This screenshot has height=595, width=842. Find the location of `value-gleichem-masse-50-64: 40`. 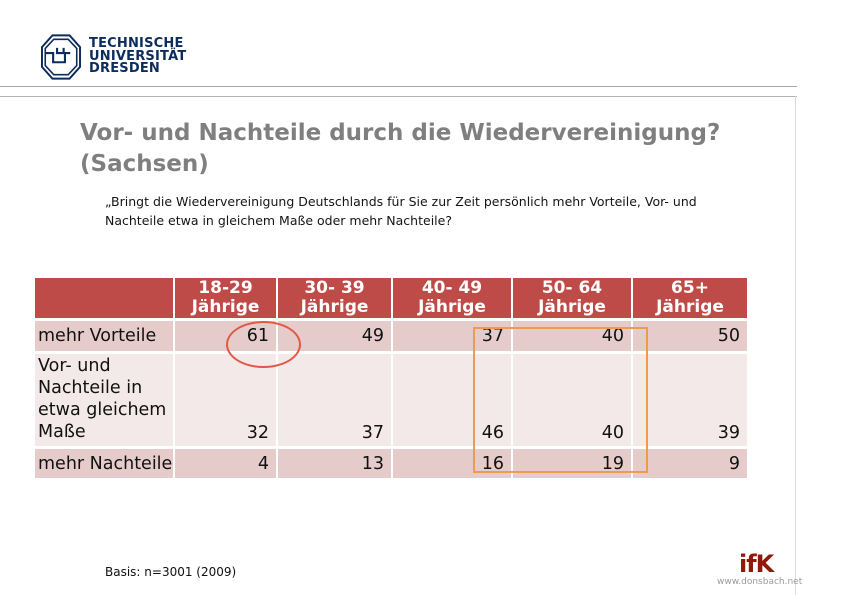

value-gleichem-masse-50-64: 40 is located at coordinates (572, 400).